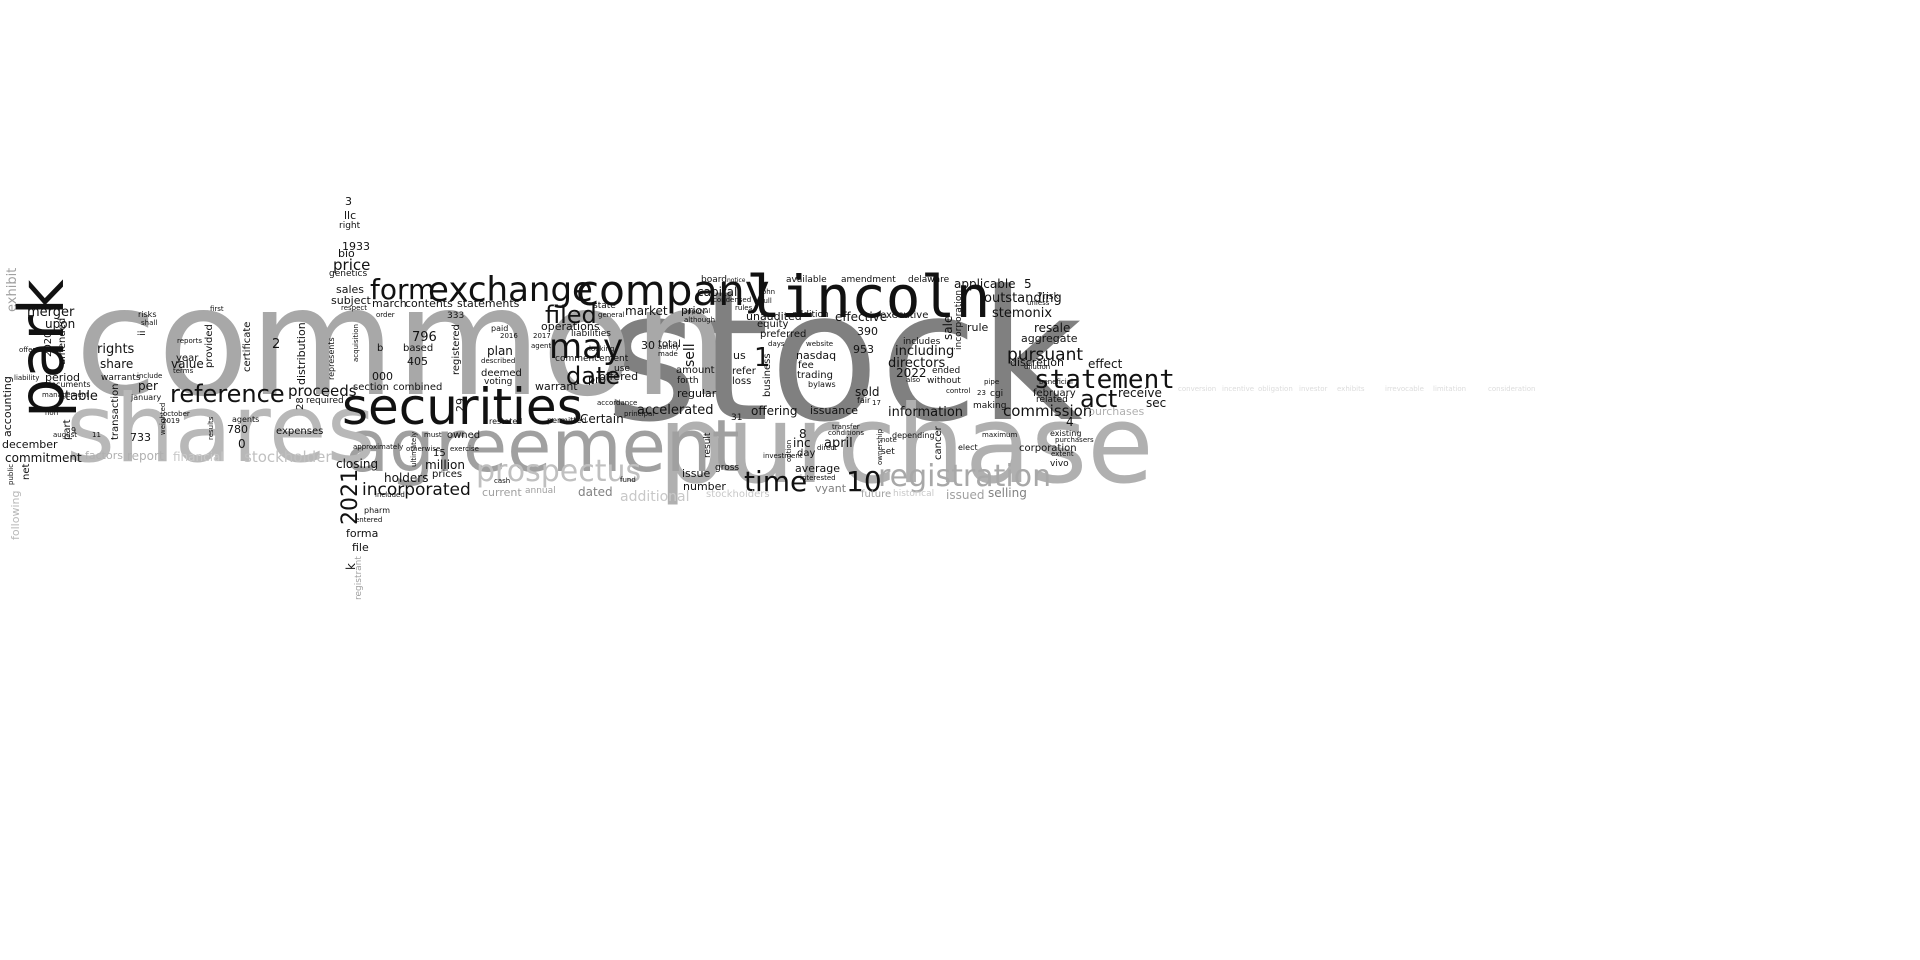  What do you see at coordinates (1238, 389) in the screenshot?
I see `word: incentive` at bounding box center [1238, 389].